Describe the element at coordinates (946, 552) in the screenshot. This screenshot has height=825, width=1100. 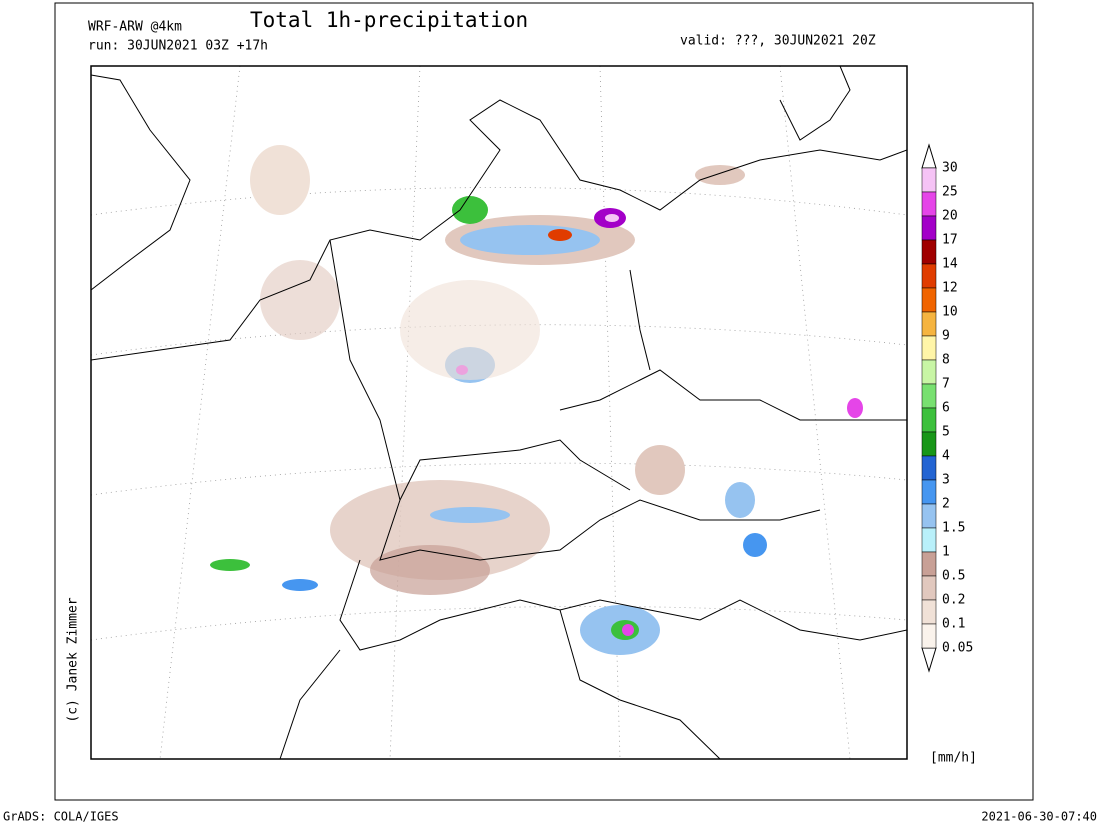
I see `colorbar-label: 1` at that location.